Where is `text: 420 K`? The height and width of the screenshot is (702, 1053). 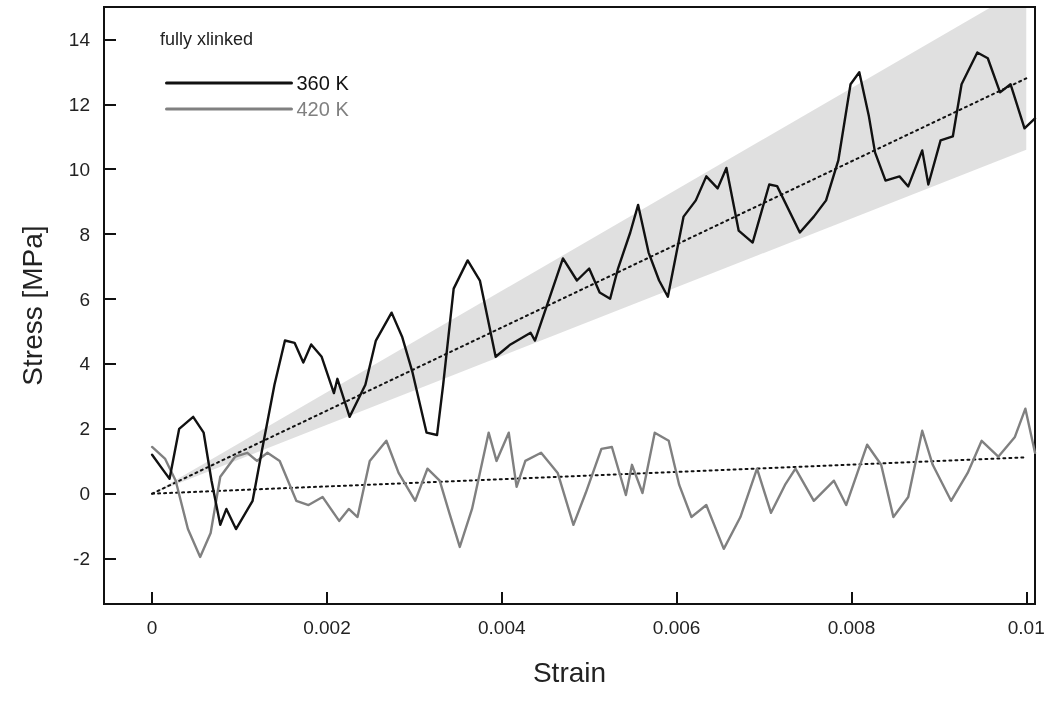
text: 420 K is located at coordinates (323, 109).